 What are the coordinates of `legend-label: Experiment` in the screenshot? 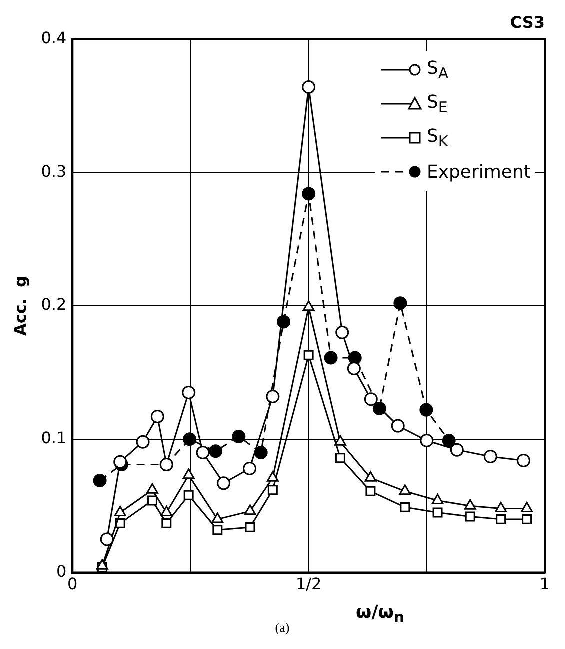 It's located at (478, 172).